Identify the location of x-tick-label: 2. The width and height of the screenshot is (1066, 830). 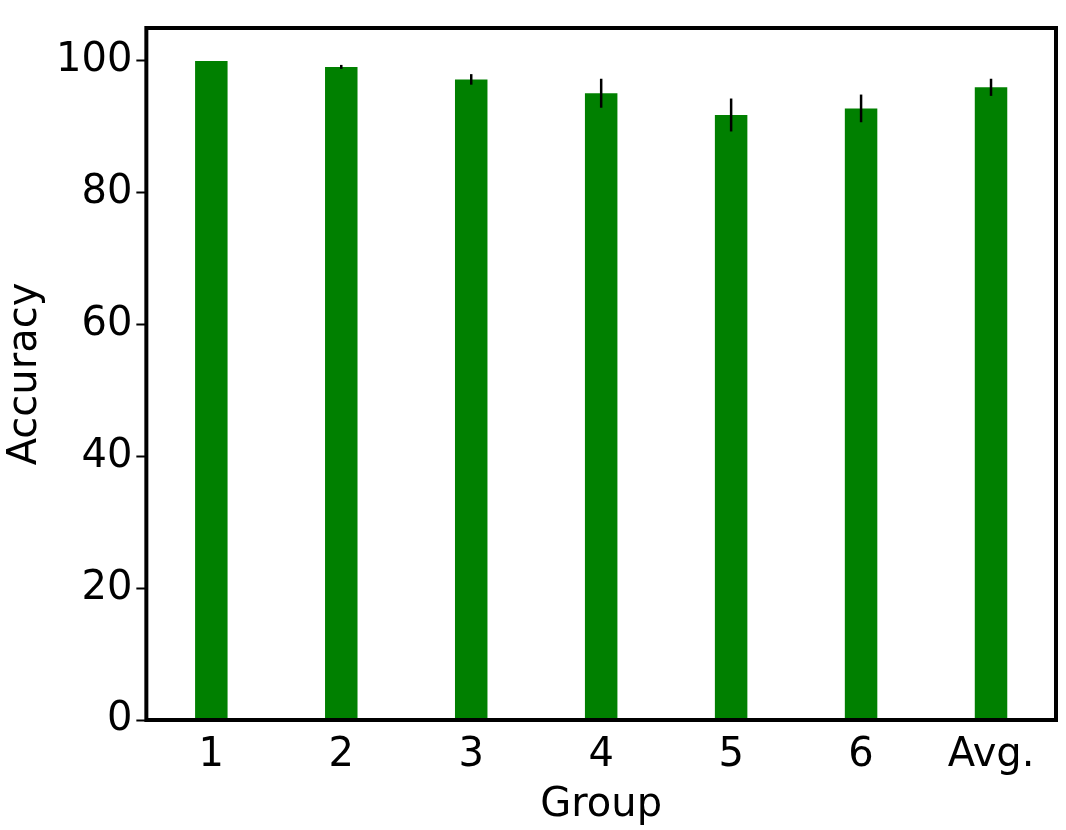
(341, 752).